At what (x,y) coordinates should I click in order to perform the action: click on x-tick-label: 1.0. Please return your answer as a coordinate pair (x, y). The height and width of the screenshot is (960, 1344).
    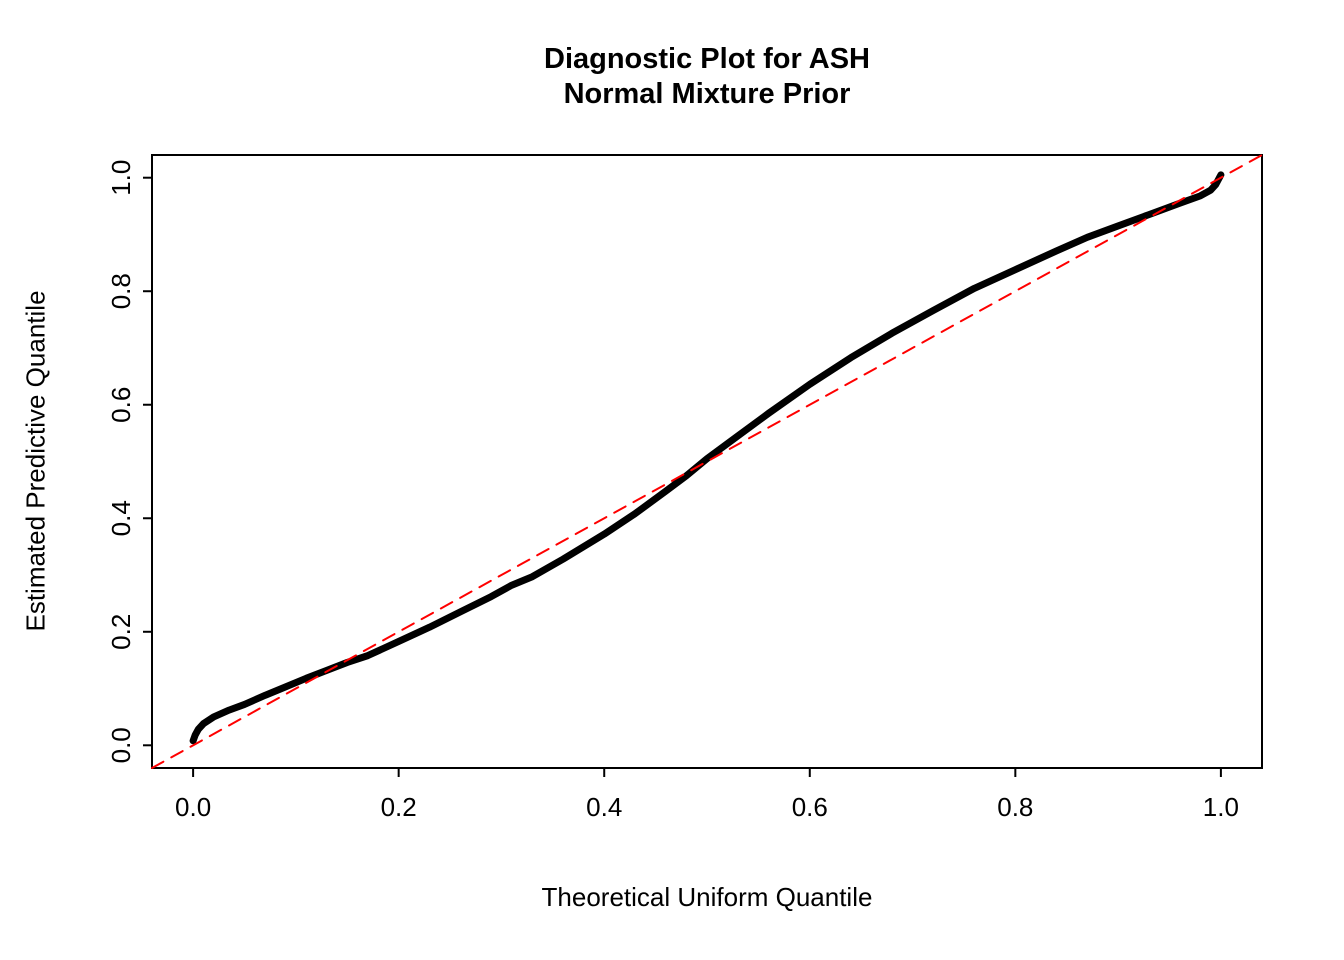
    Looking at the image, I should click on (1221, 807).